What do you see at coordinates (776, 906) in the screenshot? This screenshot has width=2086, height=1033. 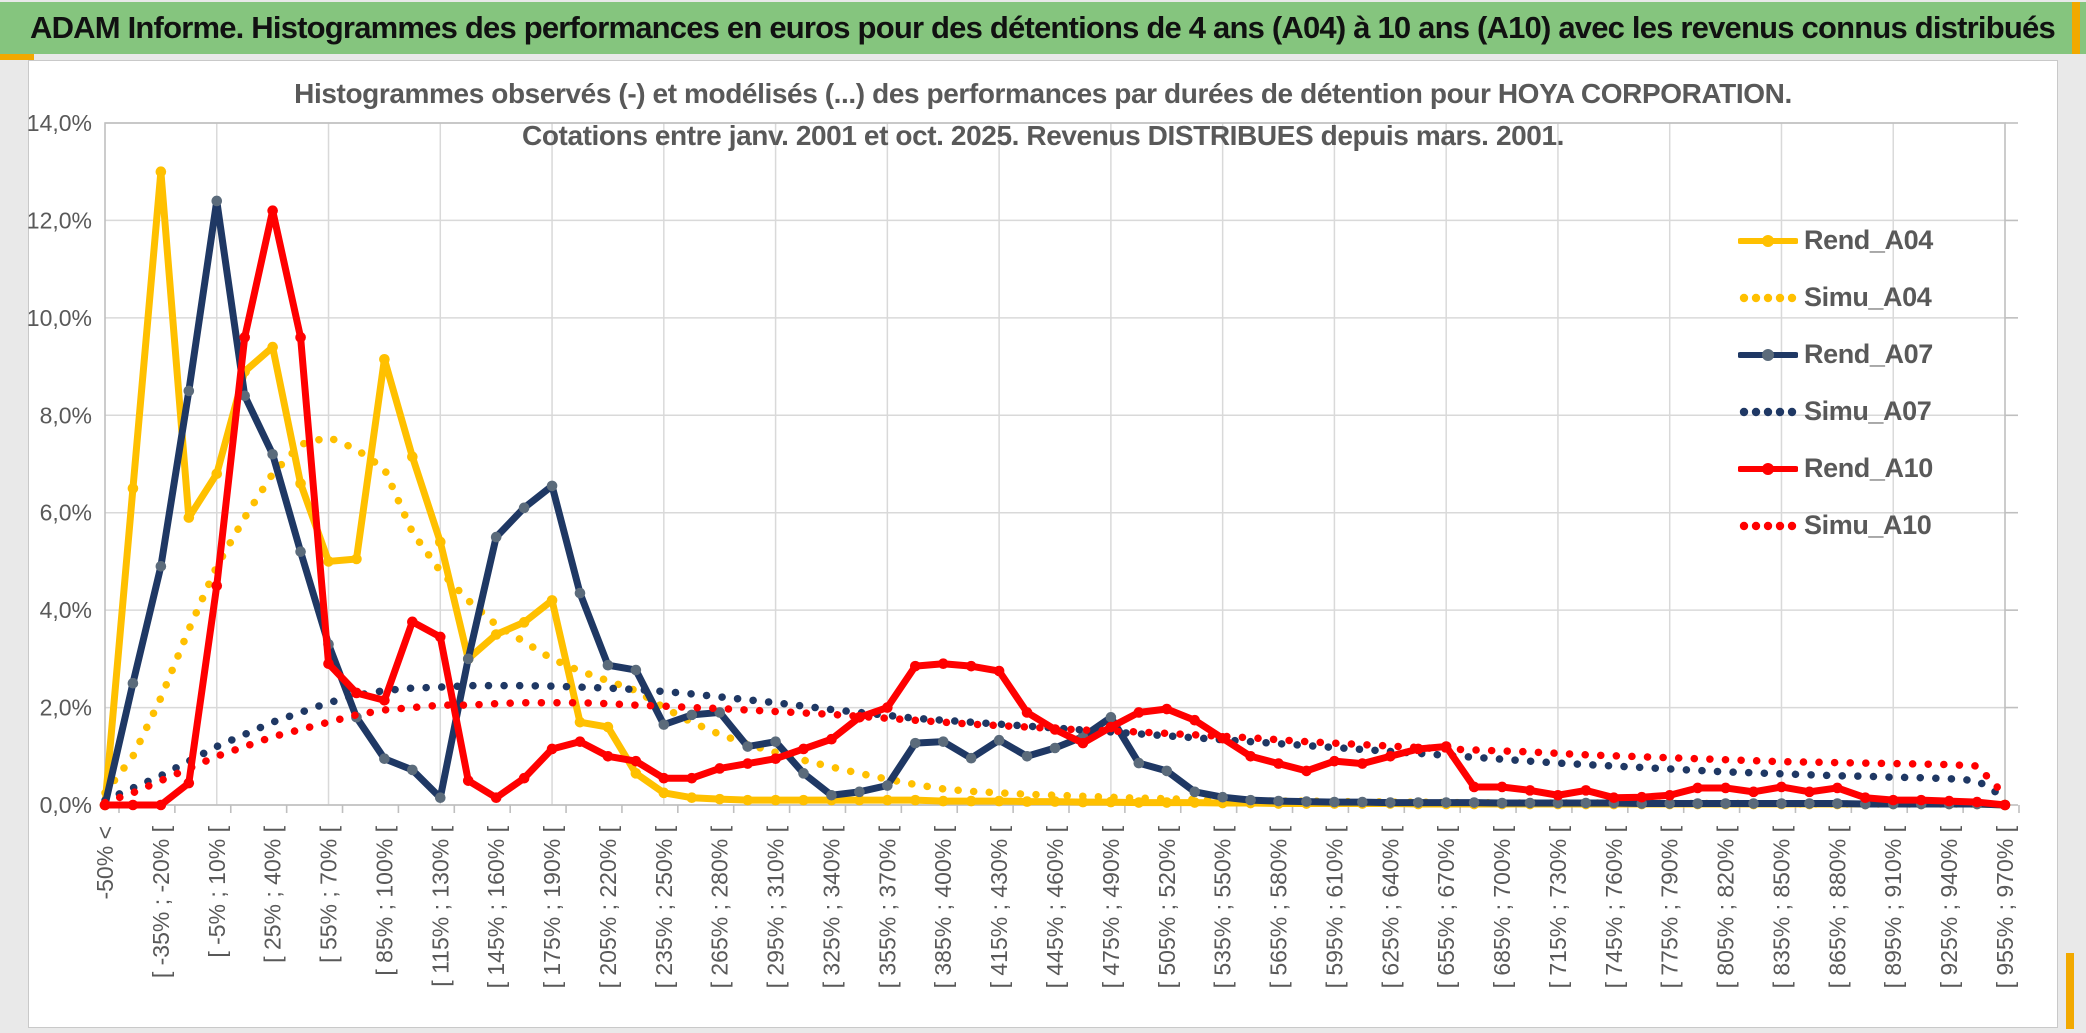 I see `svg-text: [ 295% ; 310% [` at bounding box center [776, 906].